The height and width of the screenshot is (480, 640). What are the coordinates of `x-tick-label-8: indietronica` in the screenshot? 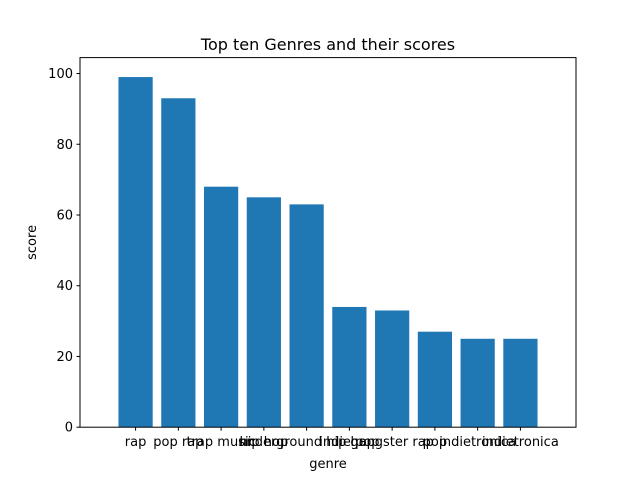 It's located at (477, 442).